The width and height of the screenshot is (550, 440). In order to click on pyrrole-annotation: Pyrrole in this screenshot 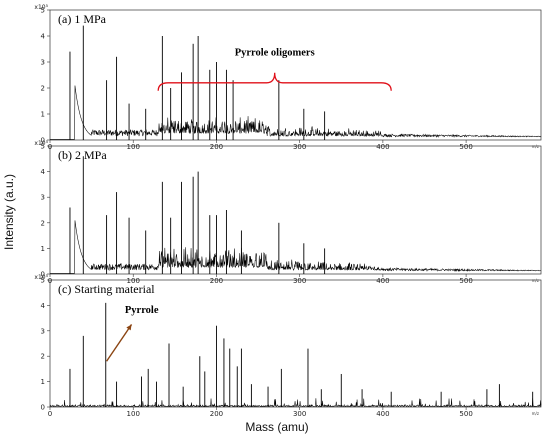, I will do `click(142, 310)`.